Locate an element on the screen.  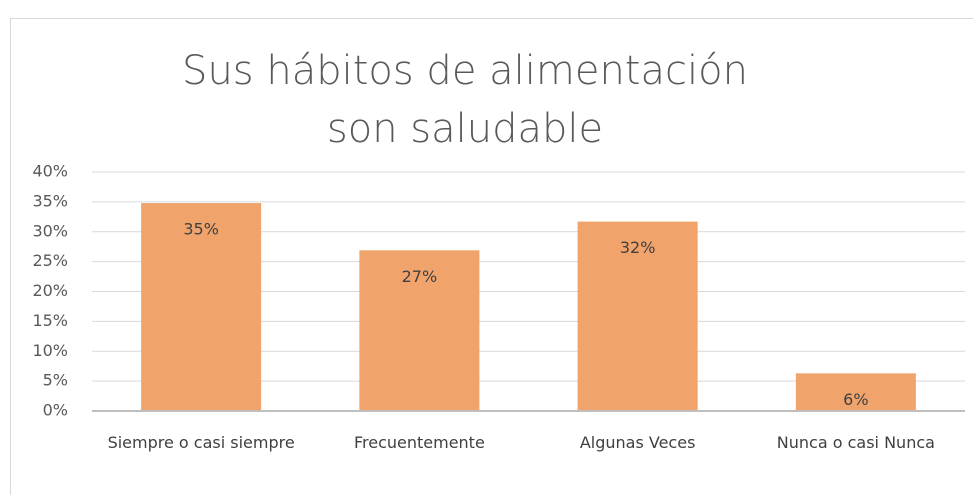
y-tick-label: 10% is located at coordinates (50, 350).